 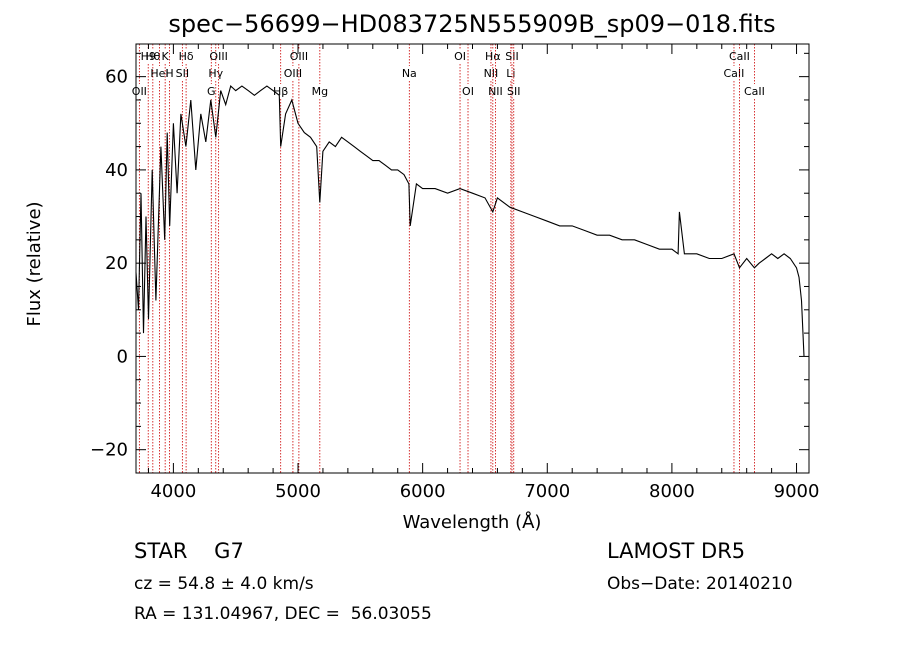 I want to click on observation-date: Obs−Date: 20140210, so click(x=700, y=584).